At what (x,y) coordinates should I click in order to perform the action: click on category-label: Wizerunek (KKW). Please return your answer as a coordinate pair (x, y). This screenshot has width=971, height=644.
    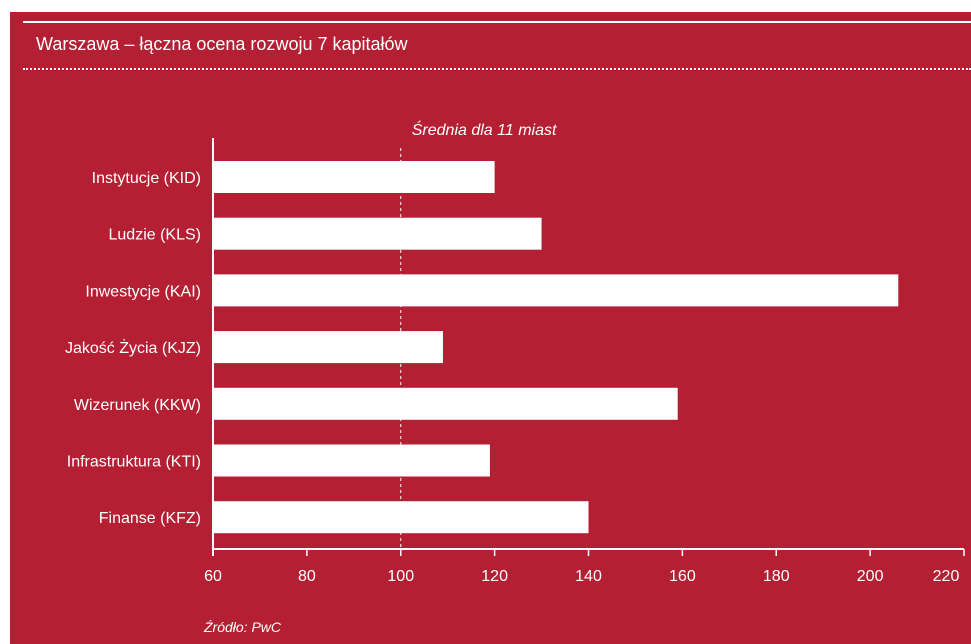
    Looking at the image, I should click on (137, 405).